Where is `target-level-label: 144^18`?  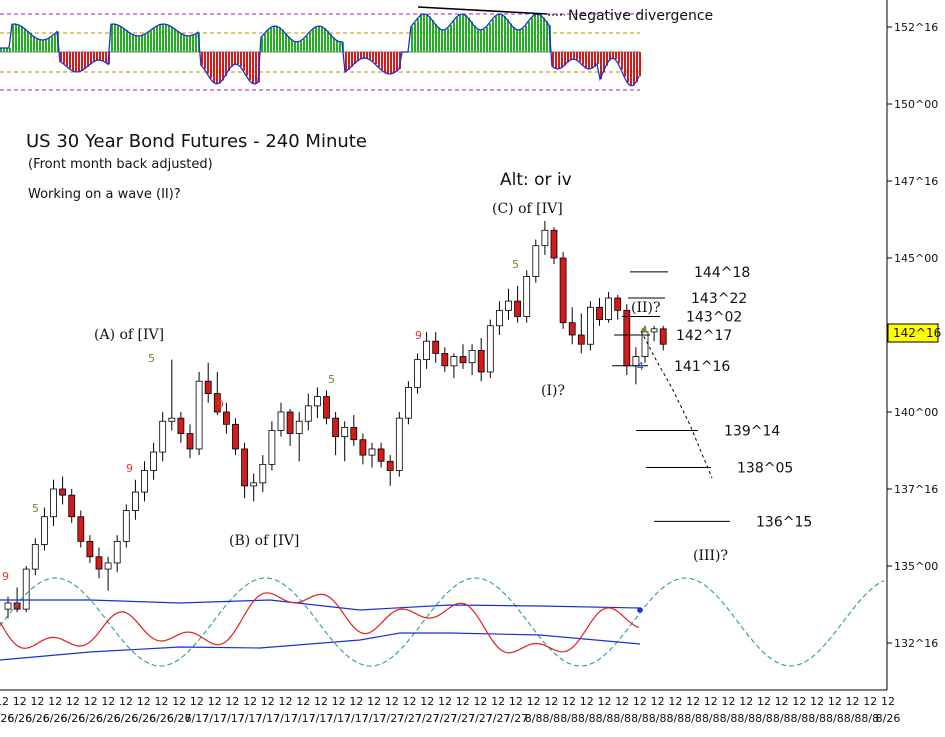 target-level-label: 144^18 is located at coordinates (722, 273).